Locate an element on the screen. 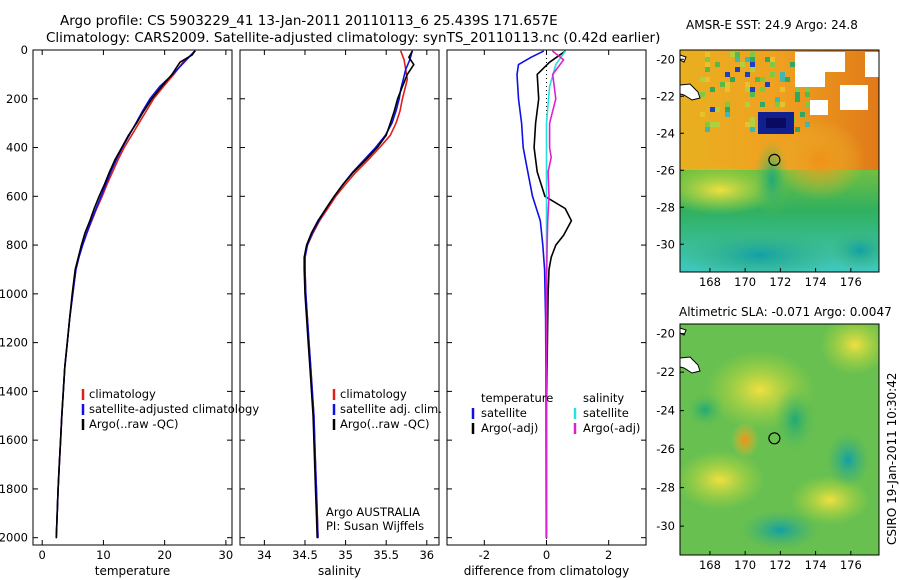 The image size is (900, 580). temp-x-tick-label: 10 is located at coordinates (103, 555).